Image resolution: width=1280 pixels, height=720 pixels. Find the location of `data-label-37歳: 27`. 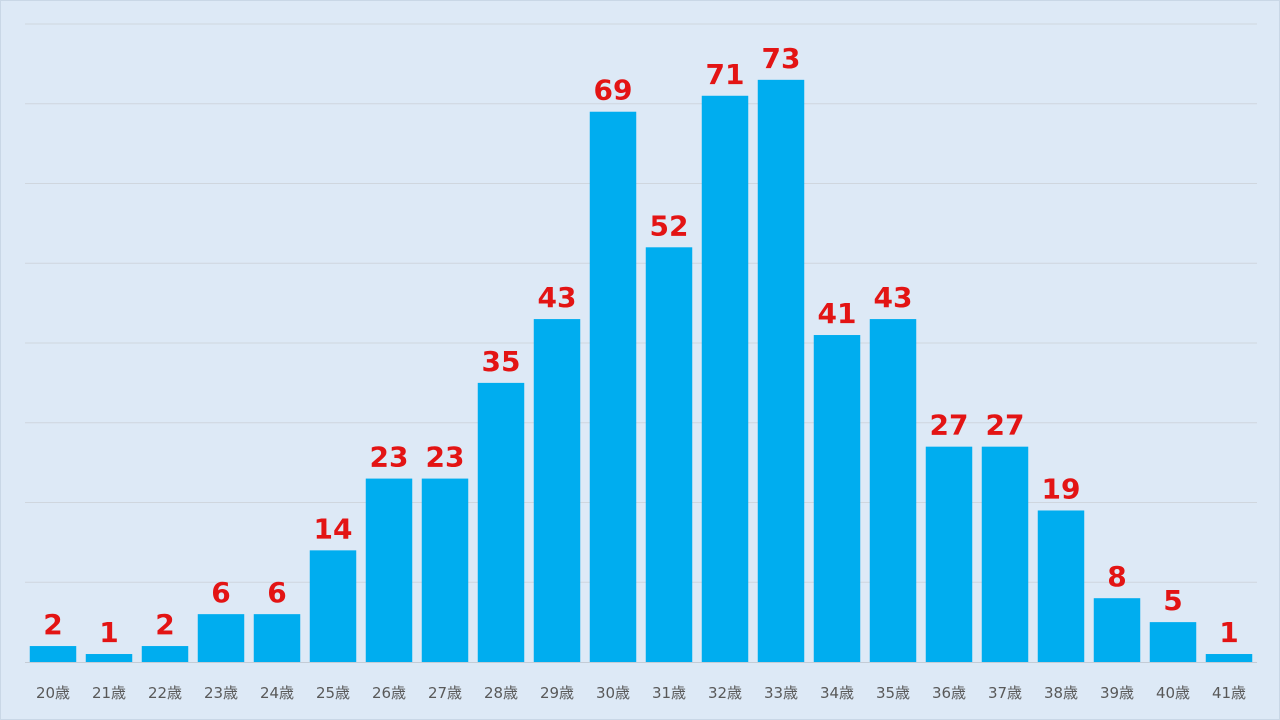

data-label-37歳: 27 is located at coordinates (1005, 425).